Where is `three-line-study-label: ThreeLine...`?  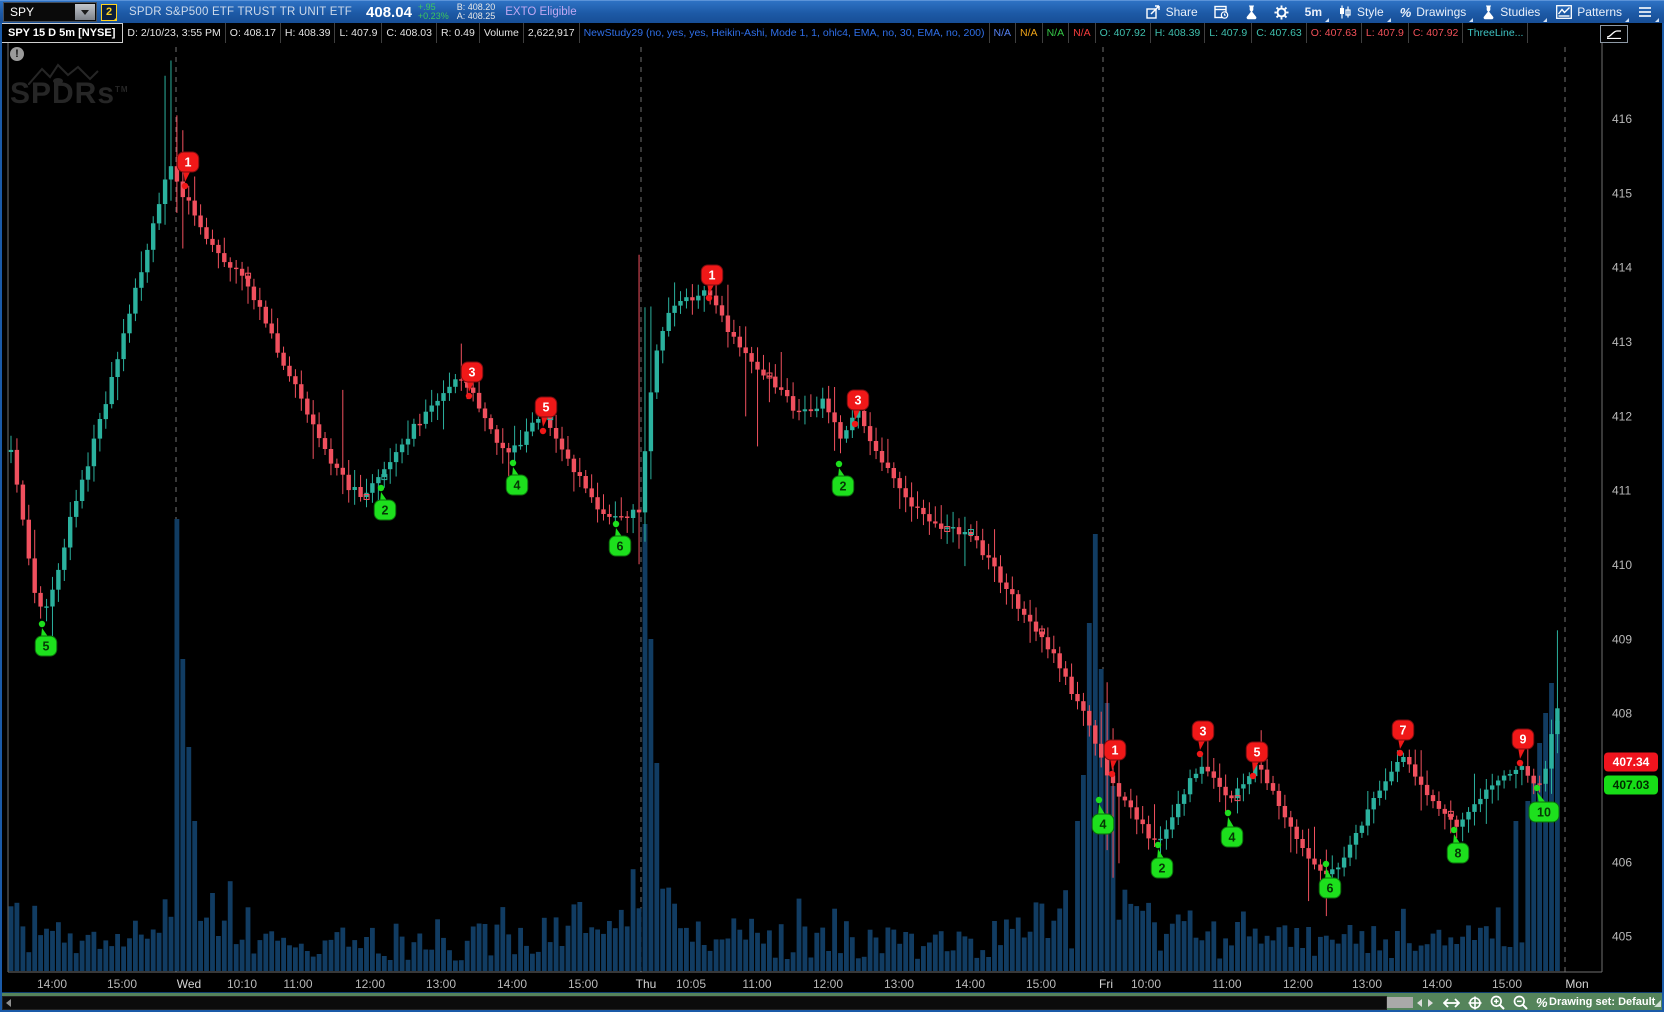
three-line-study-label: ThreeLine... is located at coordinates (1496, 33).